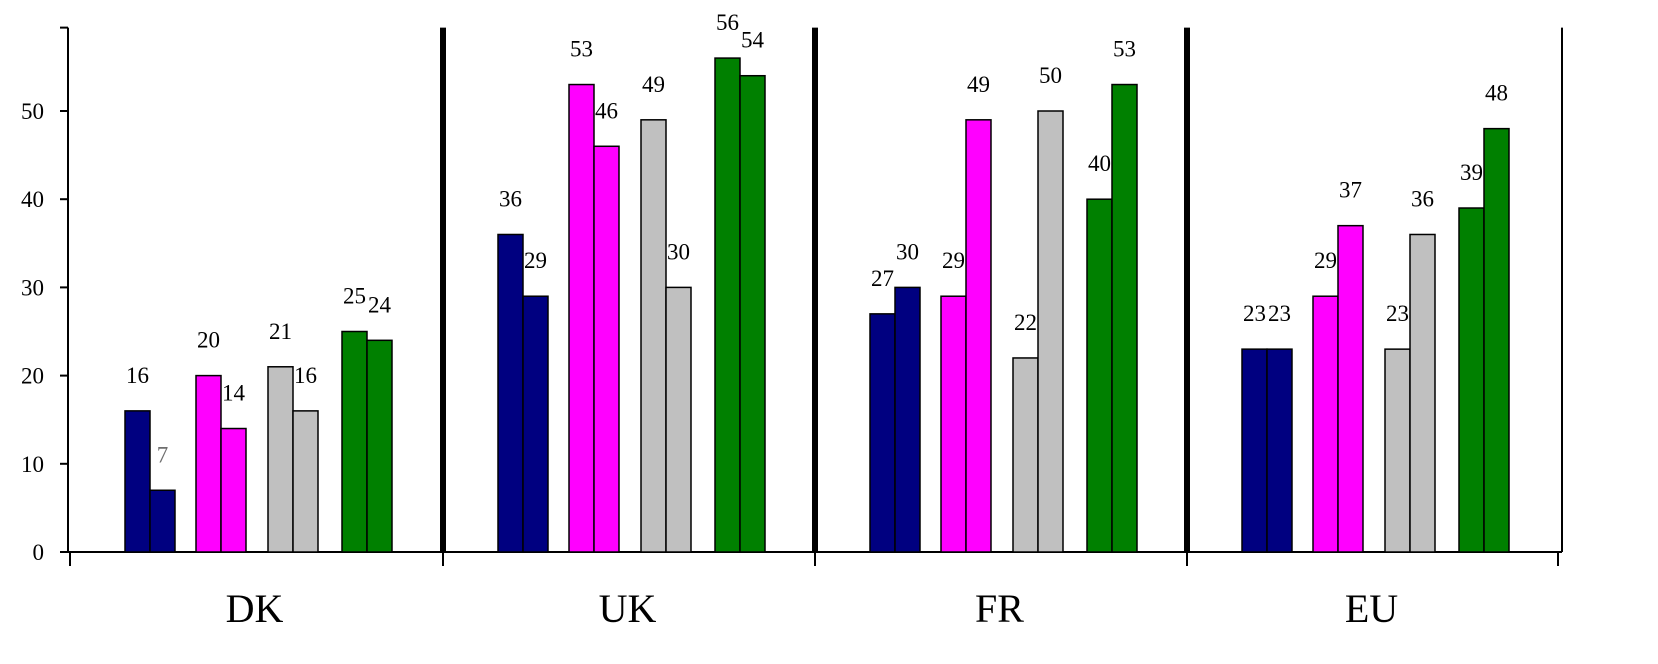 The image size is (1658, 664). Describe the element at coordinates (32, 376) in the screenshot. I see `y-tick-label: 20` at that location.